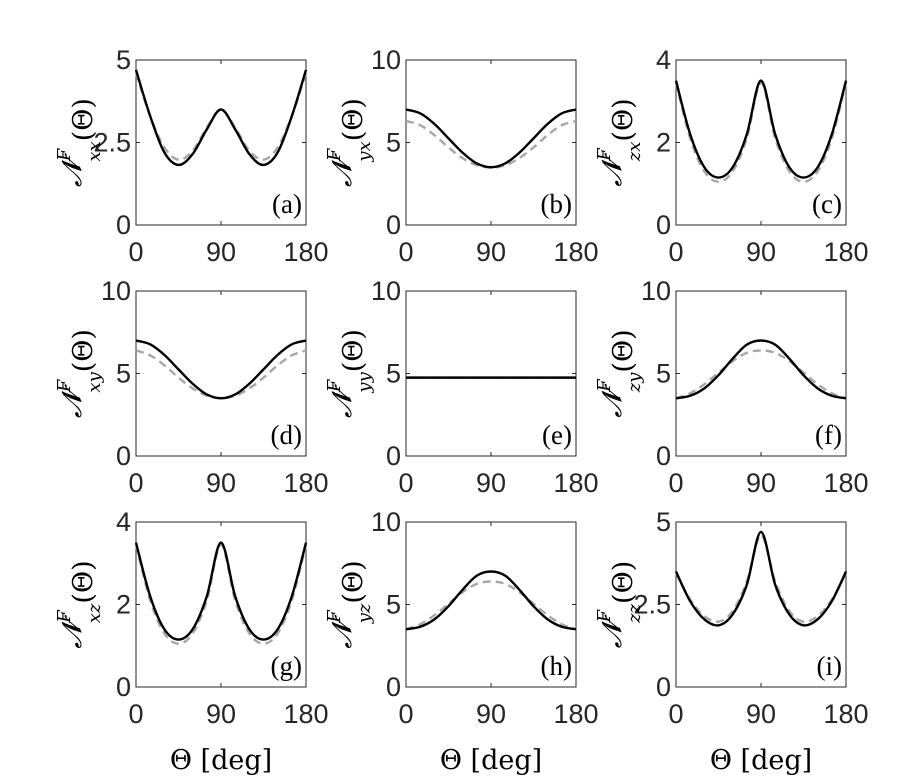 The width and height of the screenshot is (919, 777). Describe the element at coordinates (761, 129) in the screenshot. I see `panel-c-series-solid-line` at that location.